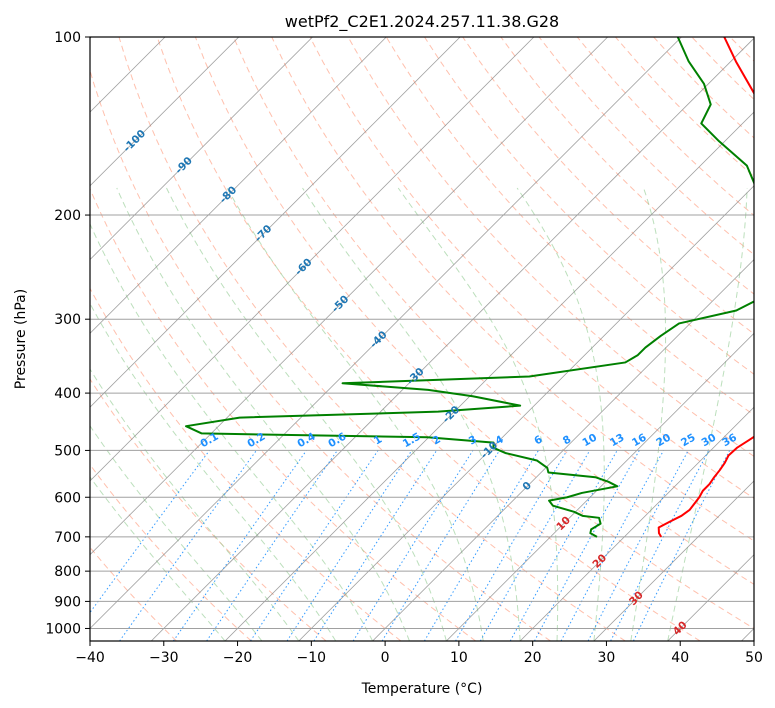 Image resolution: width=775 pixels, height=708 pixels. I want to click on x-axis: −40 −30 −20 −10 0 10 20 30 40 50, so click(419, 653).